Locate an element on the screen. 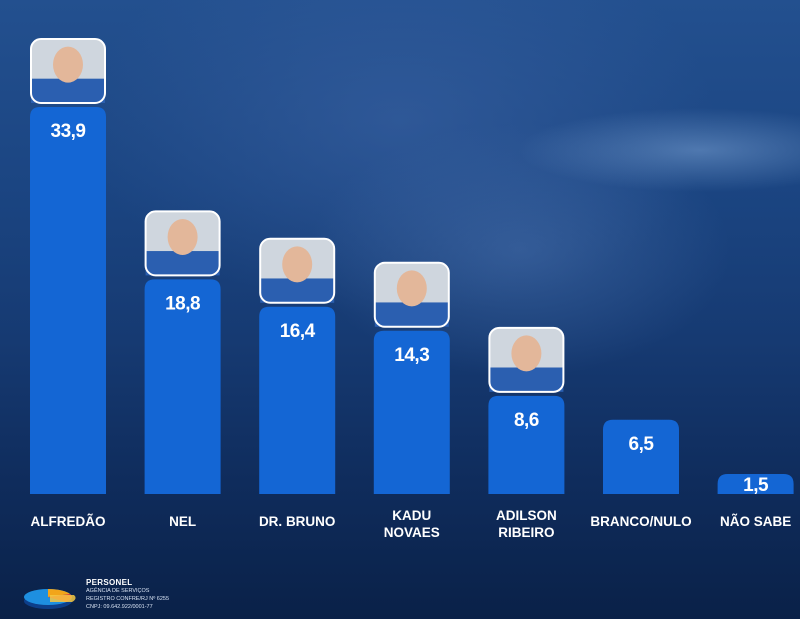  pie-logo-icon is located at coordinates (50, 599).